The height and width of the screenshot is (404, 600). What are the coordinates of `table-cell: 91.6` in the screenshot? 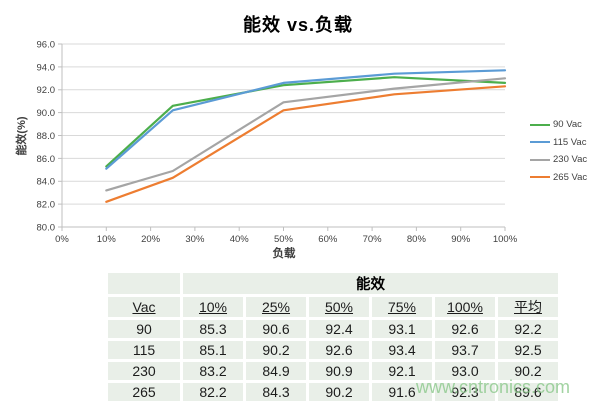 It's located at (402, 392).